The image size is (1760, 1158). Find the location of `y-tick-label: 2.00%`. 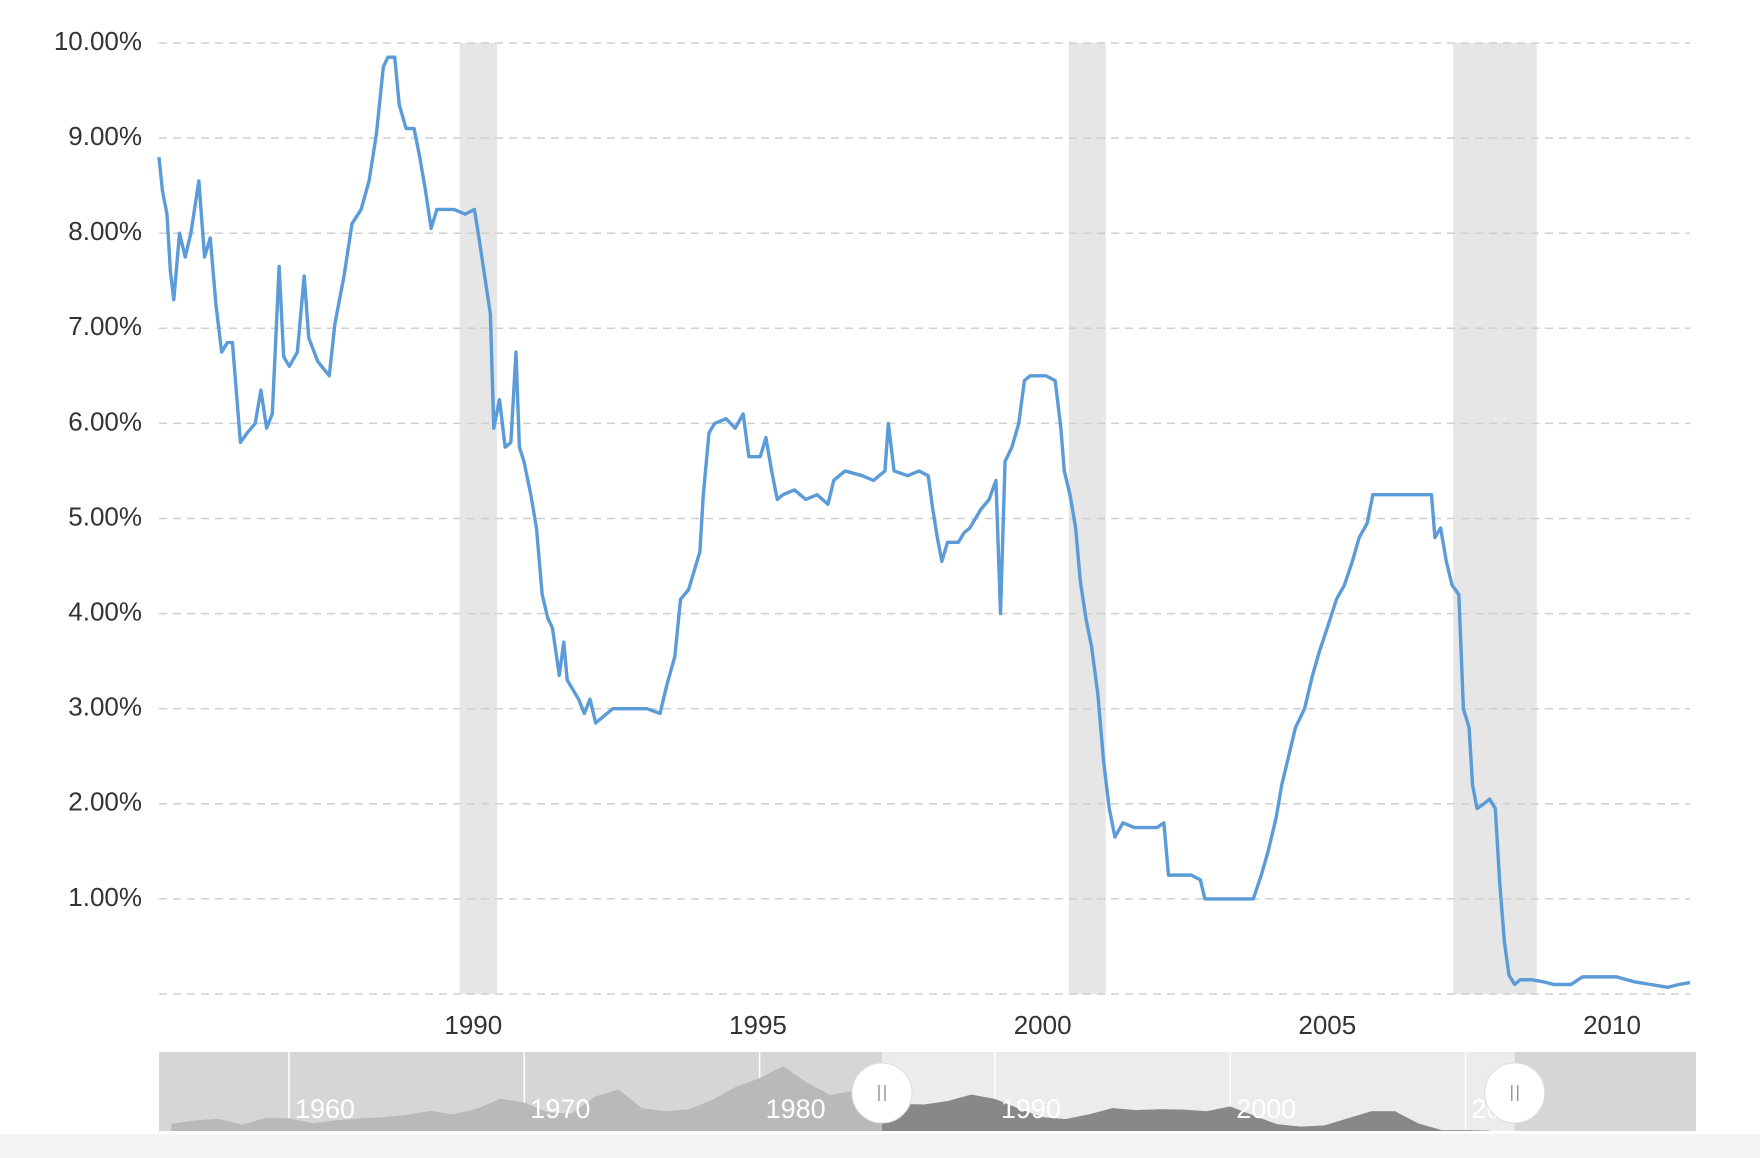

y-tick-label: 2.00% is located at coordinates (105, 802).